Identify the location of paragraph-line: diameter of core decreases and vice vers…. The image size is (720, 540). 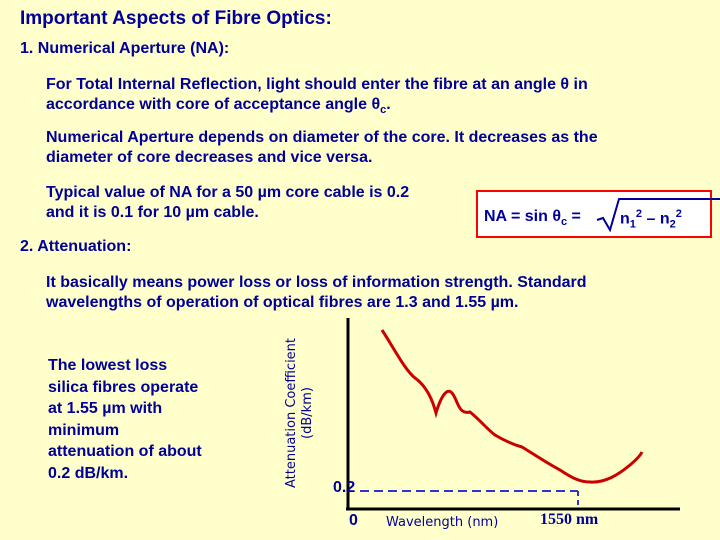
(209, 157).